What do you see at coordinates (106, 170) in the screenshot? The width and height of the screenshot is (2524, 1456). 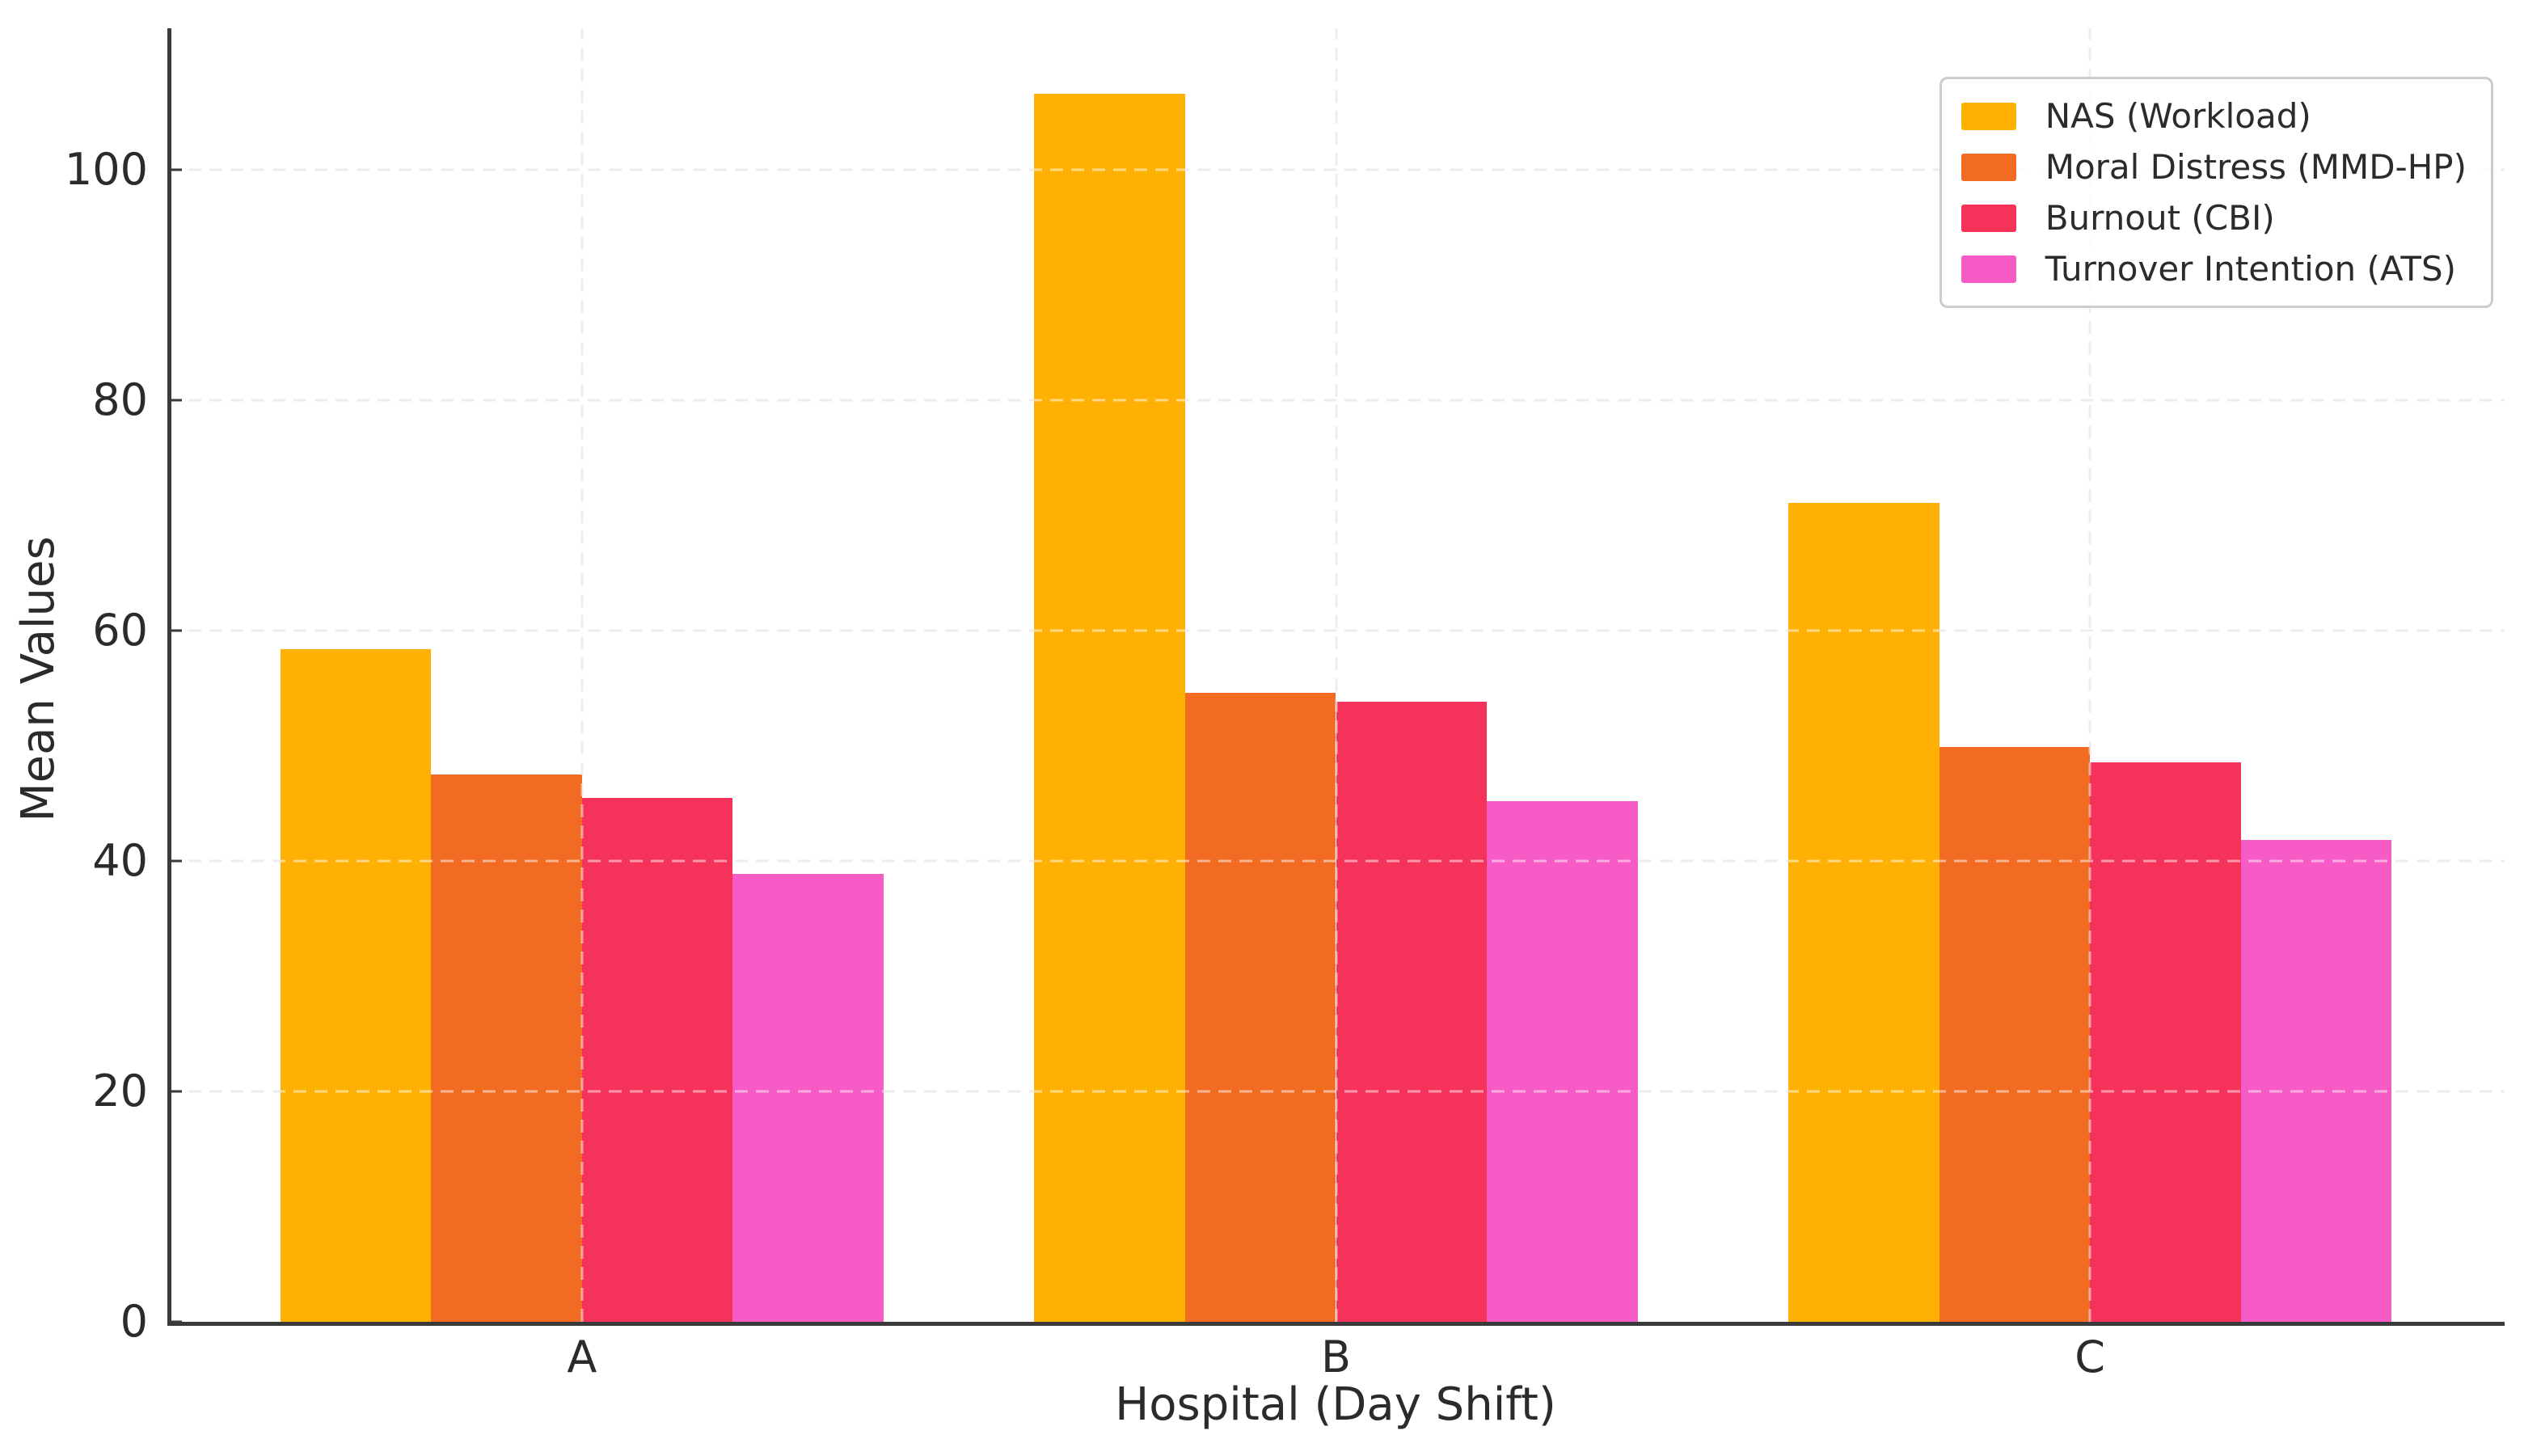 I see `y-tick-label: 100` at bounding box center [106, 170].